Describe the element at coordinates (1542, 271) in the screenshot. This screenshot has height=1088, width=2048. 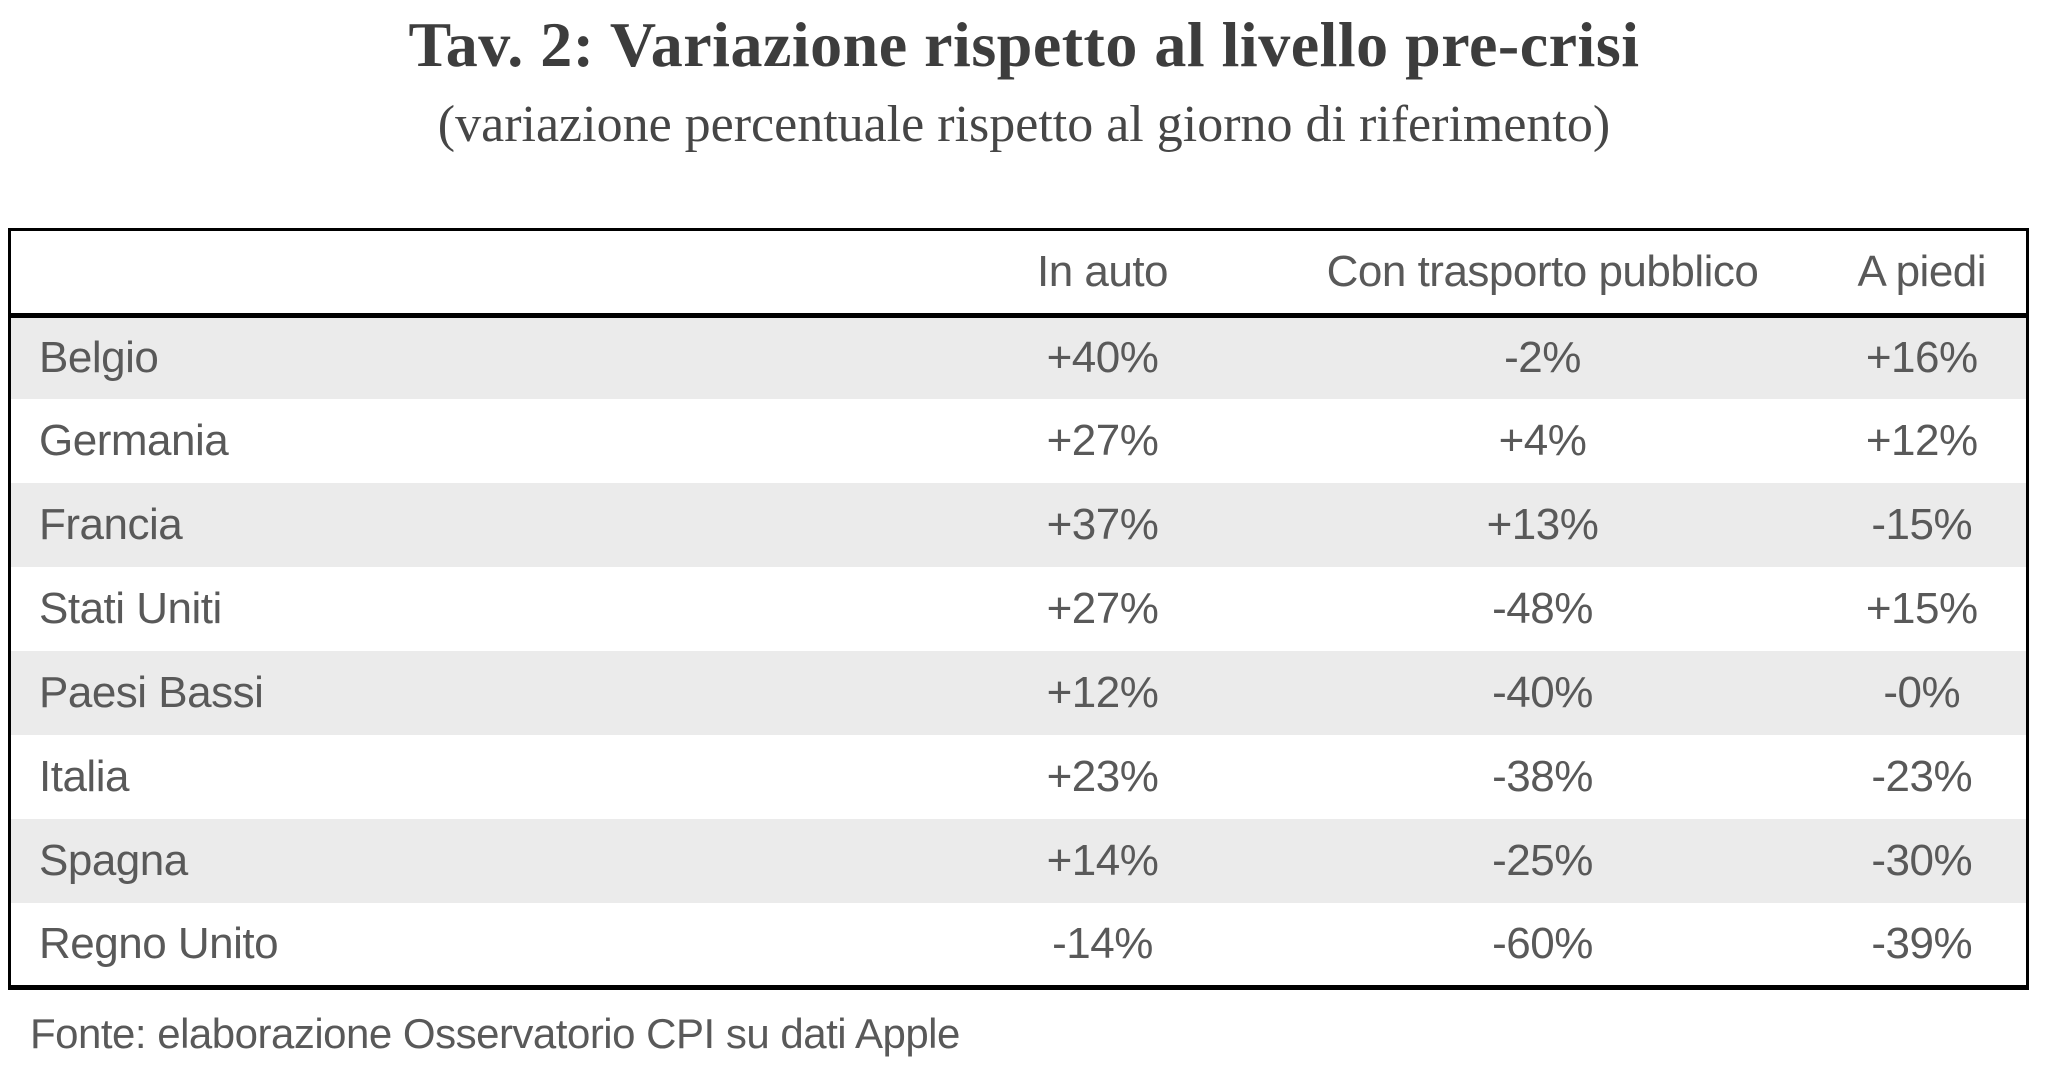
I see `column-header-trasporto-pubblico: Con trasporto pubblico` at that location.